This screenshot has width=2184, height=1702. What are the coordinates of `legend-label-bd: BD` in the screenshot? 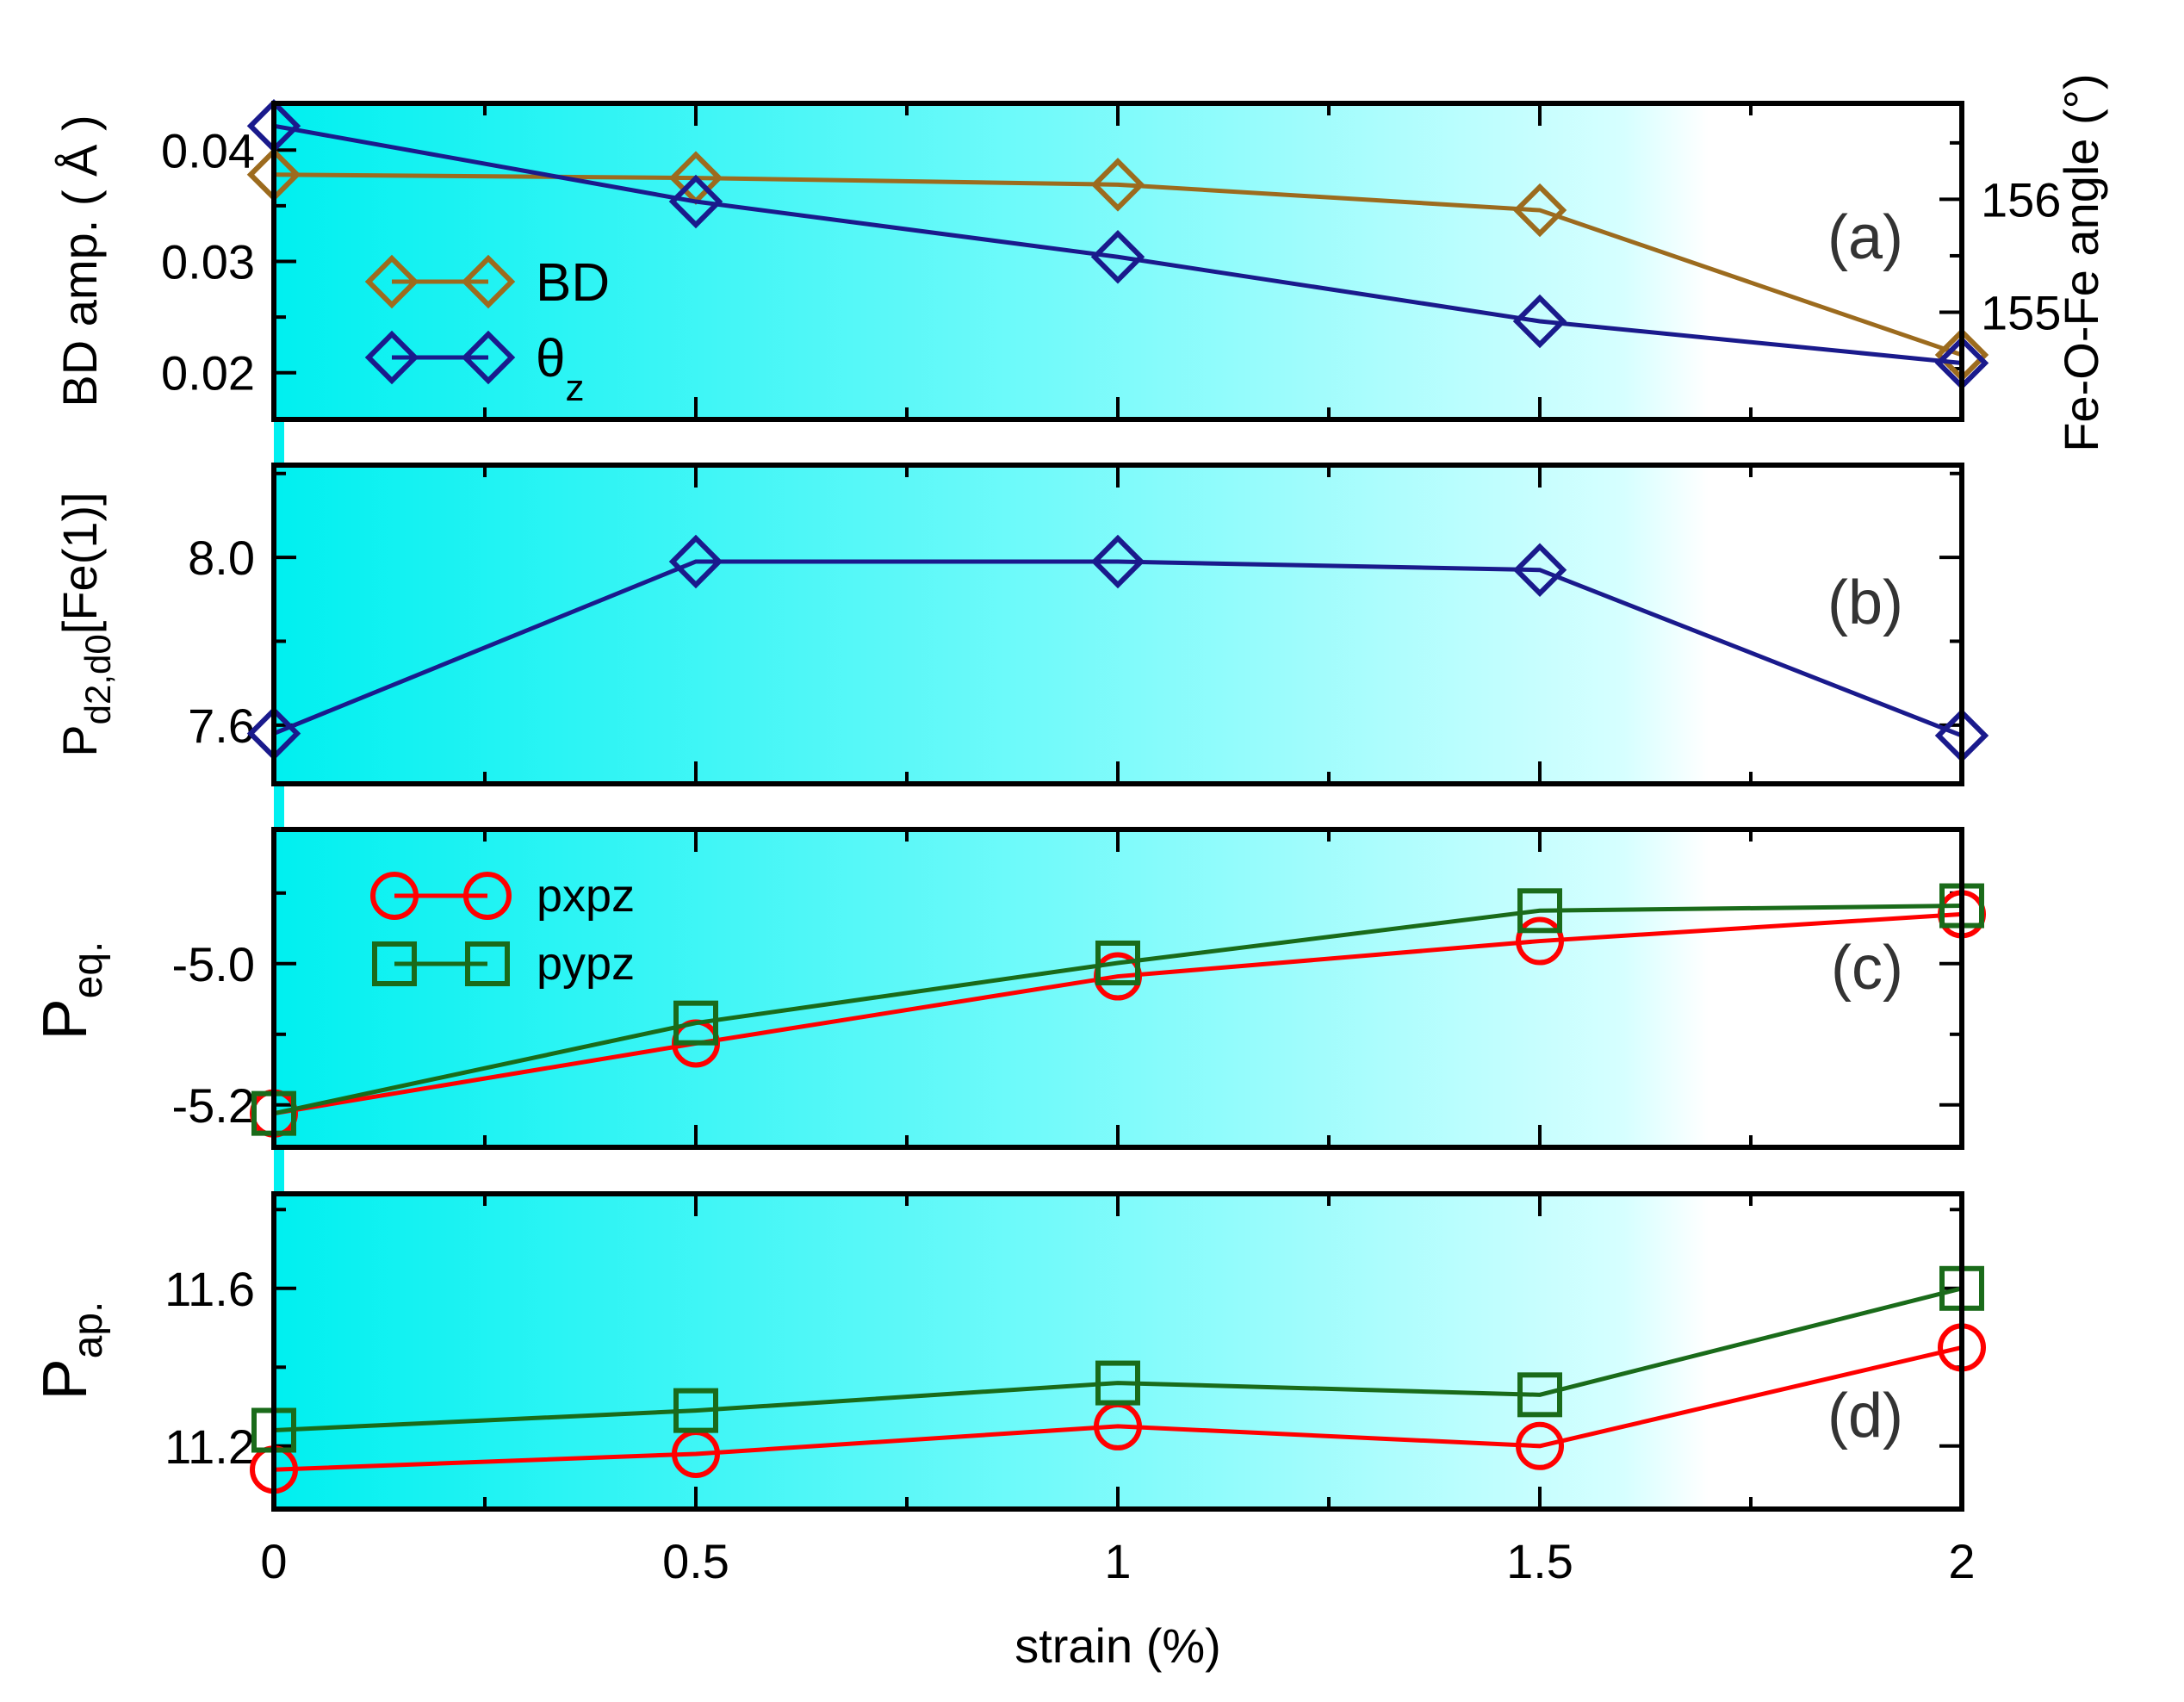 It's located at (573, 283).